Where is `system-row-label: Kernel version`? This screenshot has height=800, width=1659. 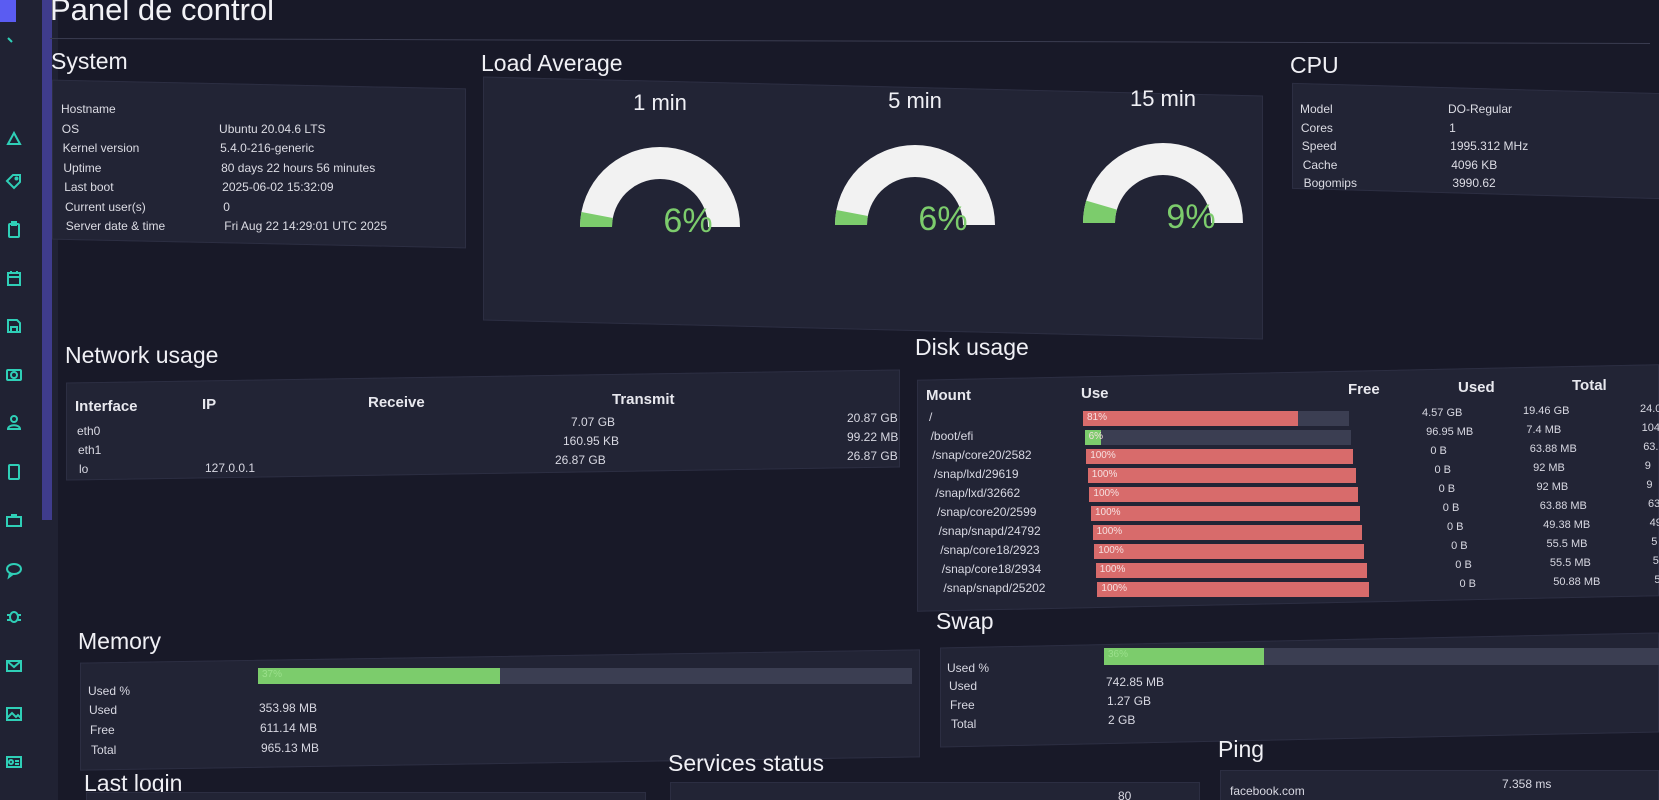 system-row-label: Kernel version is located at coordinates (101, 148).